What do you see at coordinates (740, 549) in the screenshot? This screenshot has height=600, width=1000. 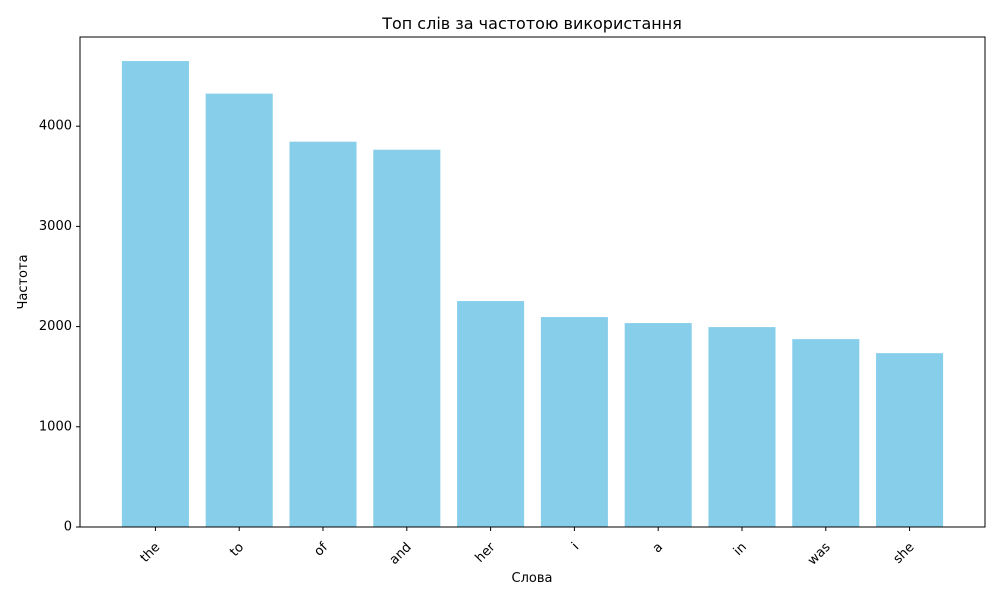 I see `x-tick-label-in: in` at bounding box center [740, 549].